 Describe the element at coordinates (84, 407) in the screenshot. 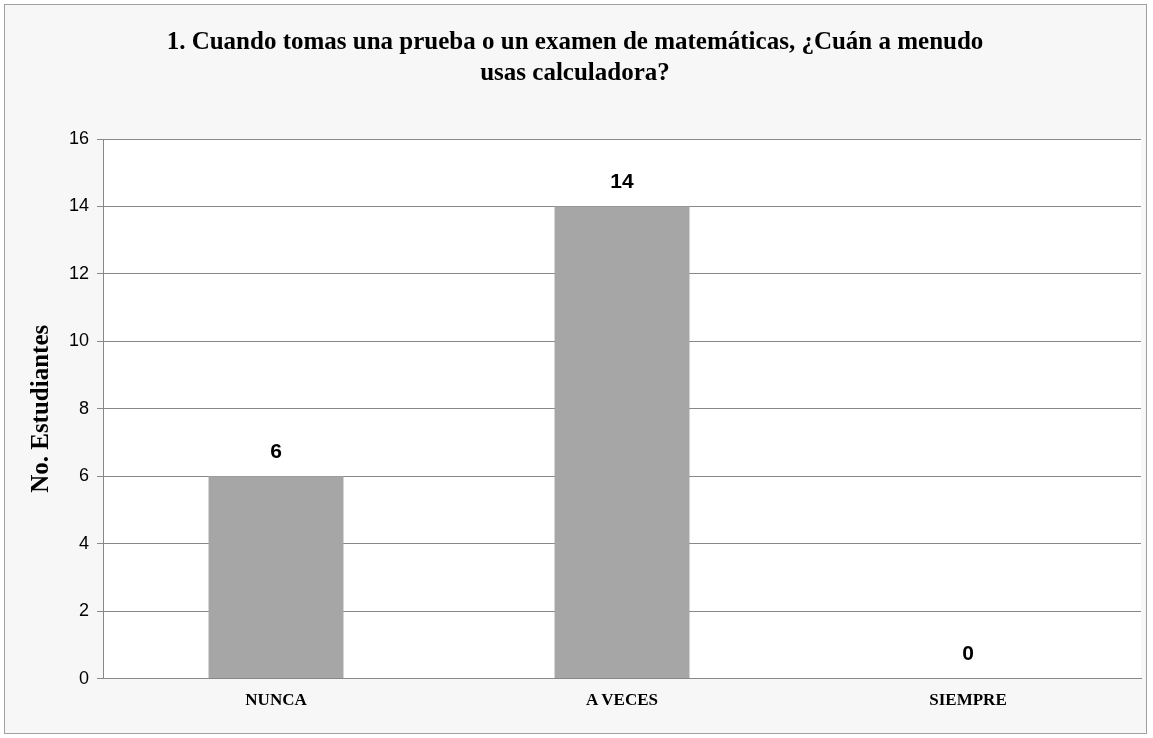

I see `y-tick-label: 8` at that location.